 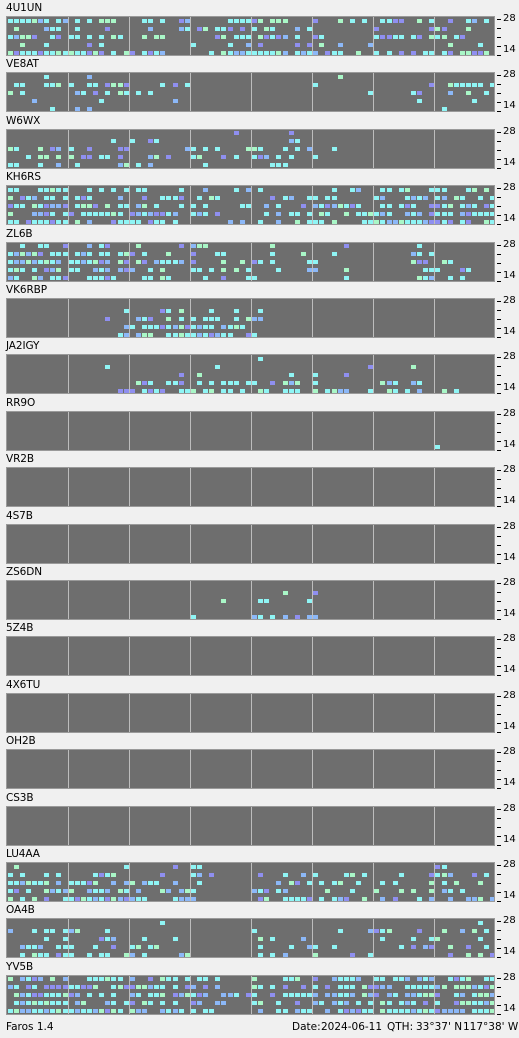 I want to click on beacon-yv5b: YV5B 28 14, so click(x=259, y=988).